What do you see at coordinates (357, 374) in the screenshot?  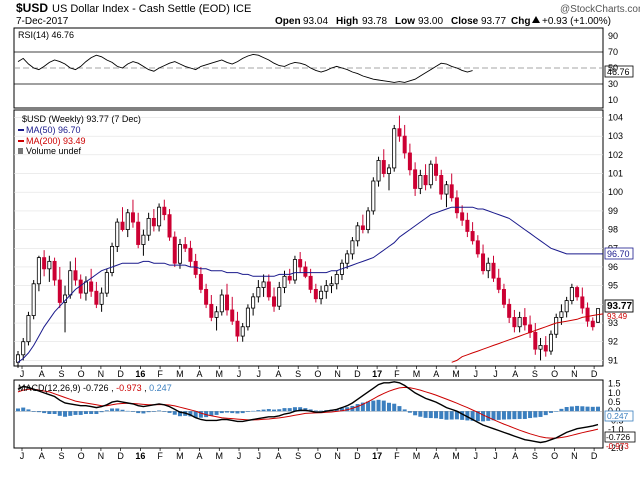 I see `x-tick-label: D` at bounding box center [357, 374].